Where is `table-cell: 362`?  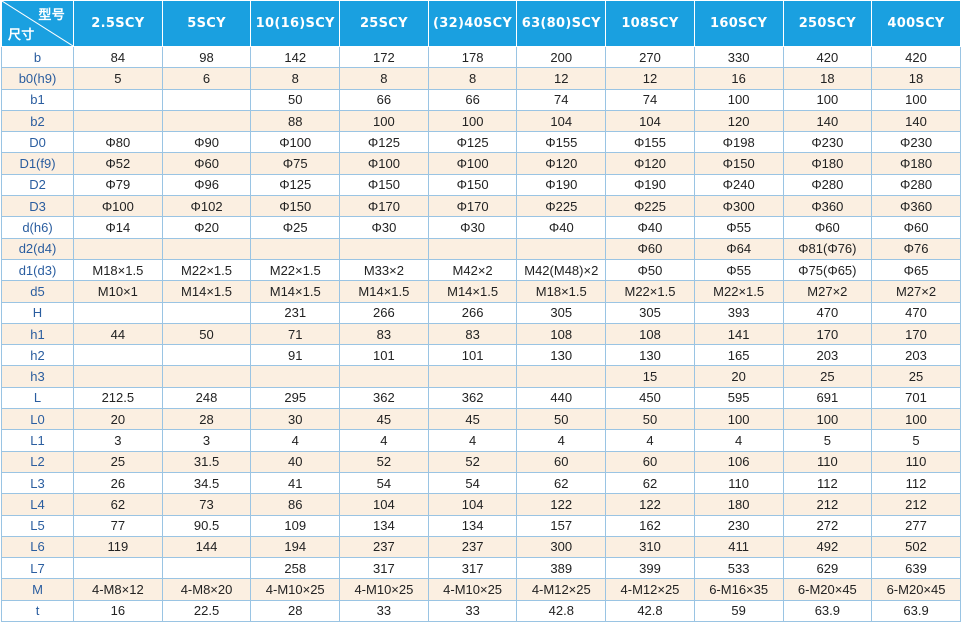 table-cell: 362 is located at coordinates (384, 398).